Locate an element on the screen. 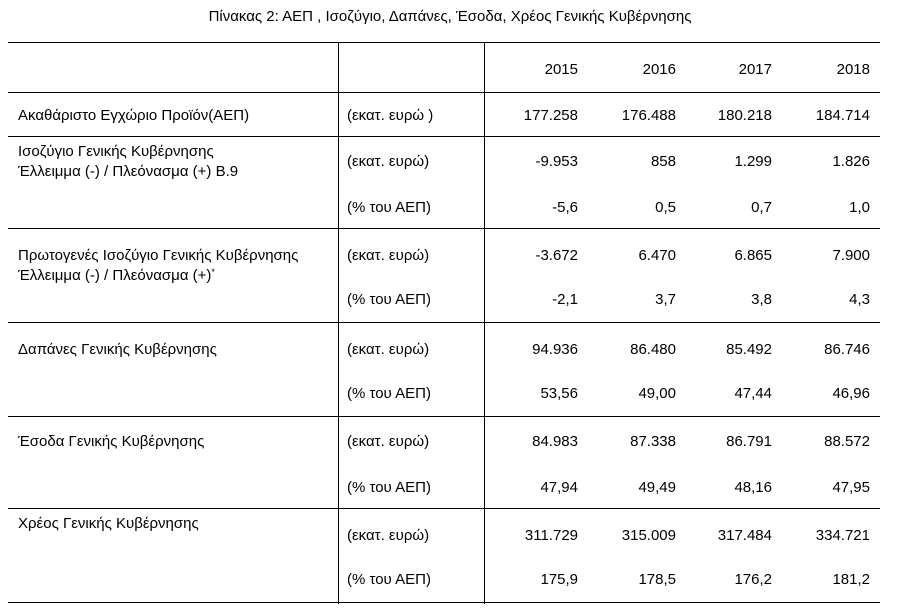 Image resolution: width=900 pixels, height=608 pixels. value-cell: 3,7 is located at coordinates (665, 299).